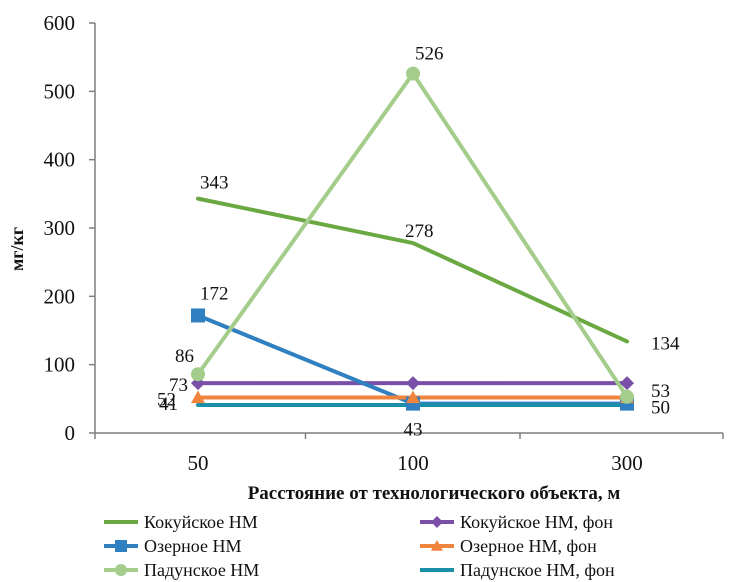 The height and width of the screenshot is (582, 730). I want to click on legend-label: Падунское НМ, so click(201, 570).